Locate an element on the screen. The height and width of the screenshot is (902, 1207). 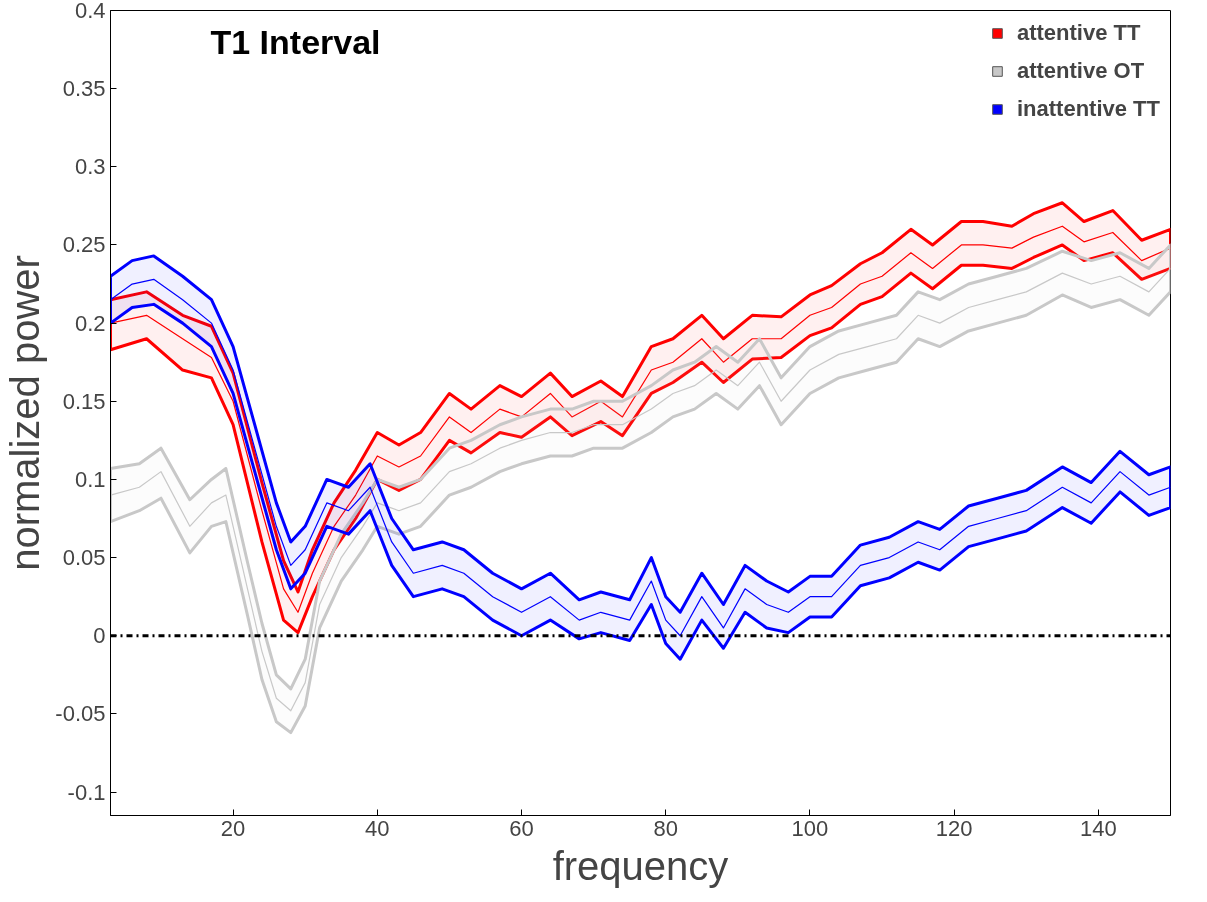
y-tick-label: 0.35 is located at coordinates (84, 89).